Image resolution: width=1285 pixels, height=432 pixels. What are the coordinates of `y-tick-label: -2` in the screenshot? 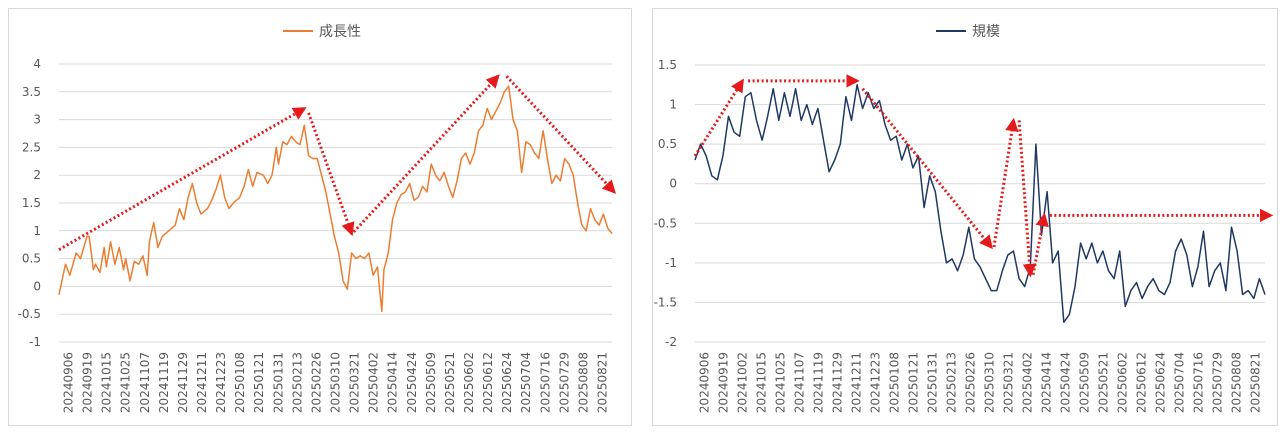 It's located at (671, 342).